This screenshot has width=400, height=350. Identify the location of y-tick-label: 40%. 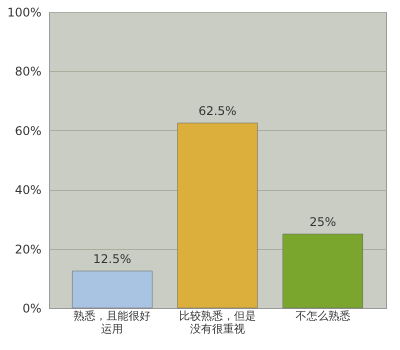
(28, 190).